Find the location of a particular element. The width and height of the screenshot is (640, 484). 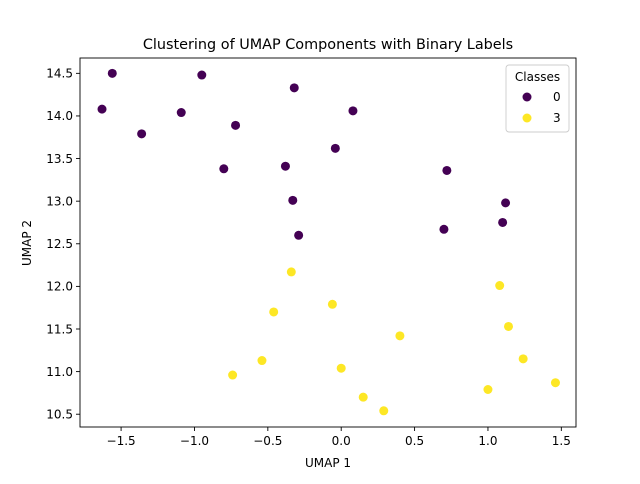

legend-title: Classes is located at coordinates (537, 77).